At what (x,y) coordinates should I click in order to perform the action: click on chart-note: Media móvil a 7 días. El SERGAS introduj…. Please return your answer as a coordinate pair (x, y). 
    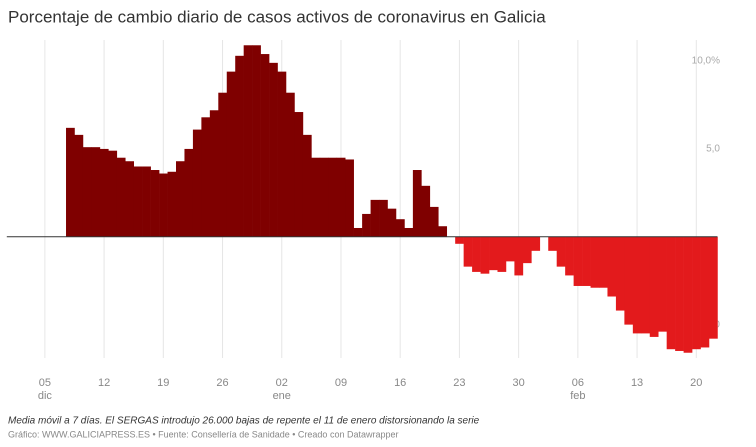
    Looking at the image, I should click on (244, 421).